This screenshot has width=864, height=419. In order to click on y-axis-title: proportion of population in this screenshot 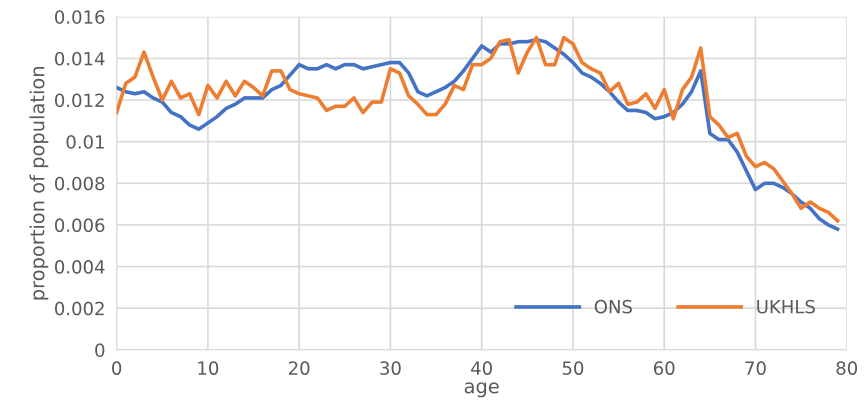, I will do `click(38, 183)`.